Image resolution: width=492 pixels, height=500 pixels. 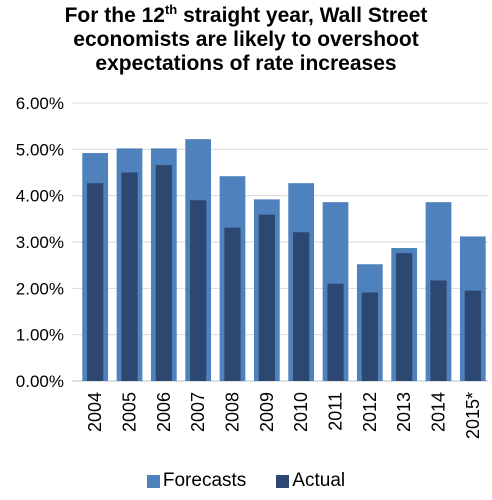 What do you see at coordinates (267, 412) in the screenshot?
I see `x-tick-label: 2009` at bounding box center [267, 412].